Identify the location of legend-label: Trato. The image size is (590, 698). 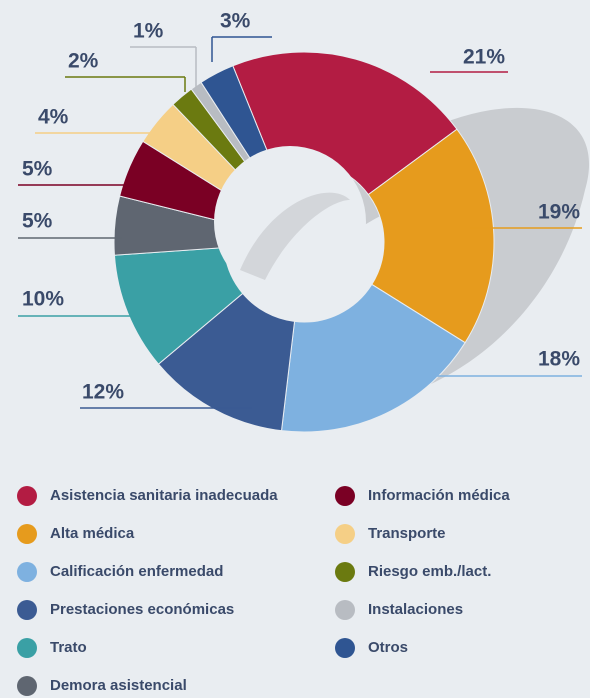
(68, 647).